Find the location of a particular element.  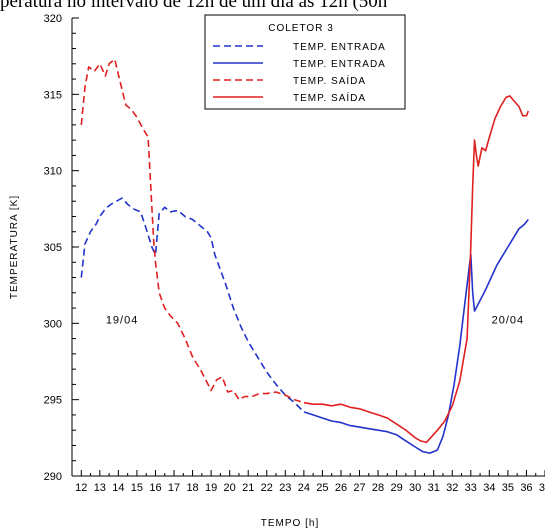

y-tick-label: 290 is located at coordinates (53, 477).